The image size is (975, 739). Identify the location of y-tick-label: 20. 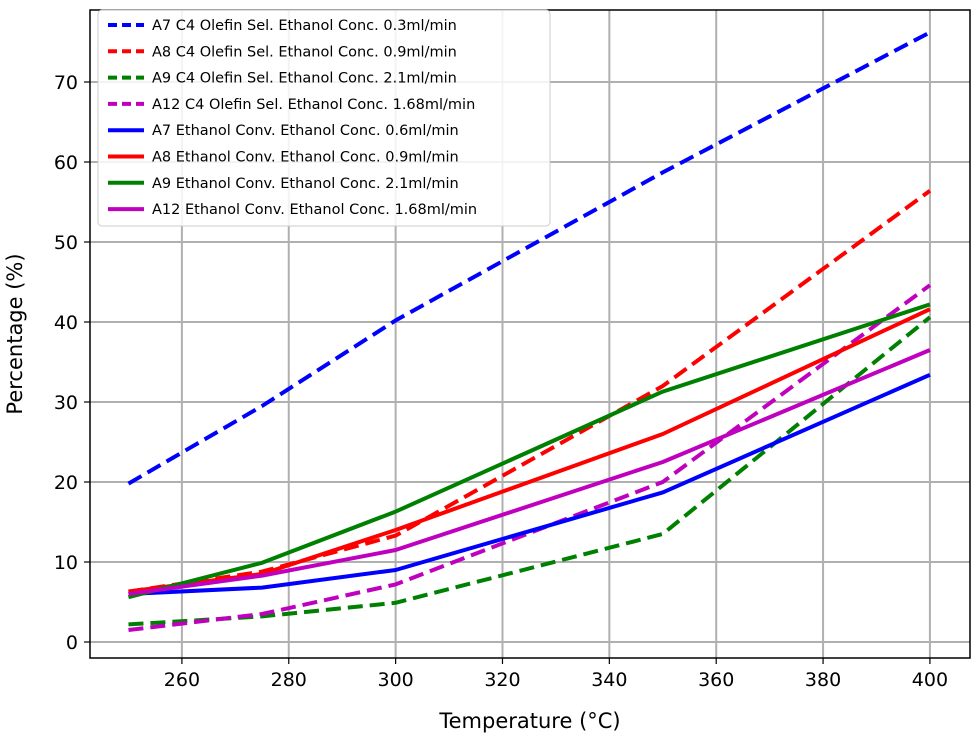
(66, 483).